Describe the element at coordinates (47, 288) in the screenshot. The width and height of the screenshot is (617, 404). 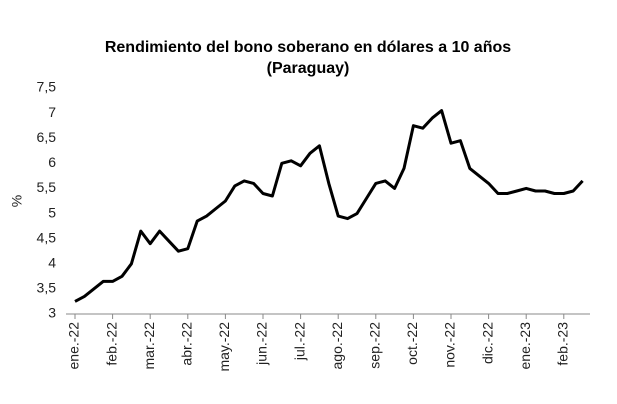
I see `y-tick-label: 3,5` at that location.